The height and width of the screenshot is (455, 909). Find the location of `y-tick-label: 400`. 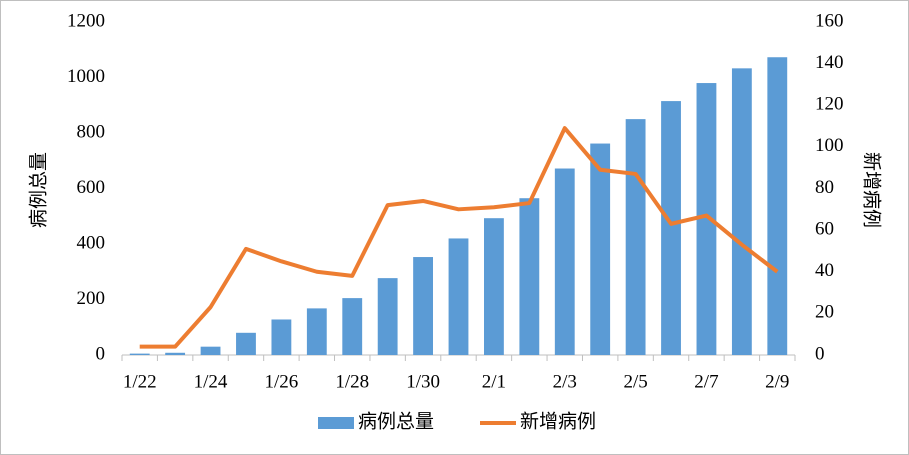

y-tick-label: 400 is located at coordinates (91, 242).